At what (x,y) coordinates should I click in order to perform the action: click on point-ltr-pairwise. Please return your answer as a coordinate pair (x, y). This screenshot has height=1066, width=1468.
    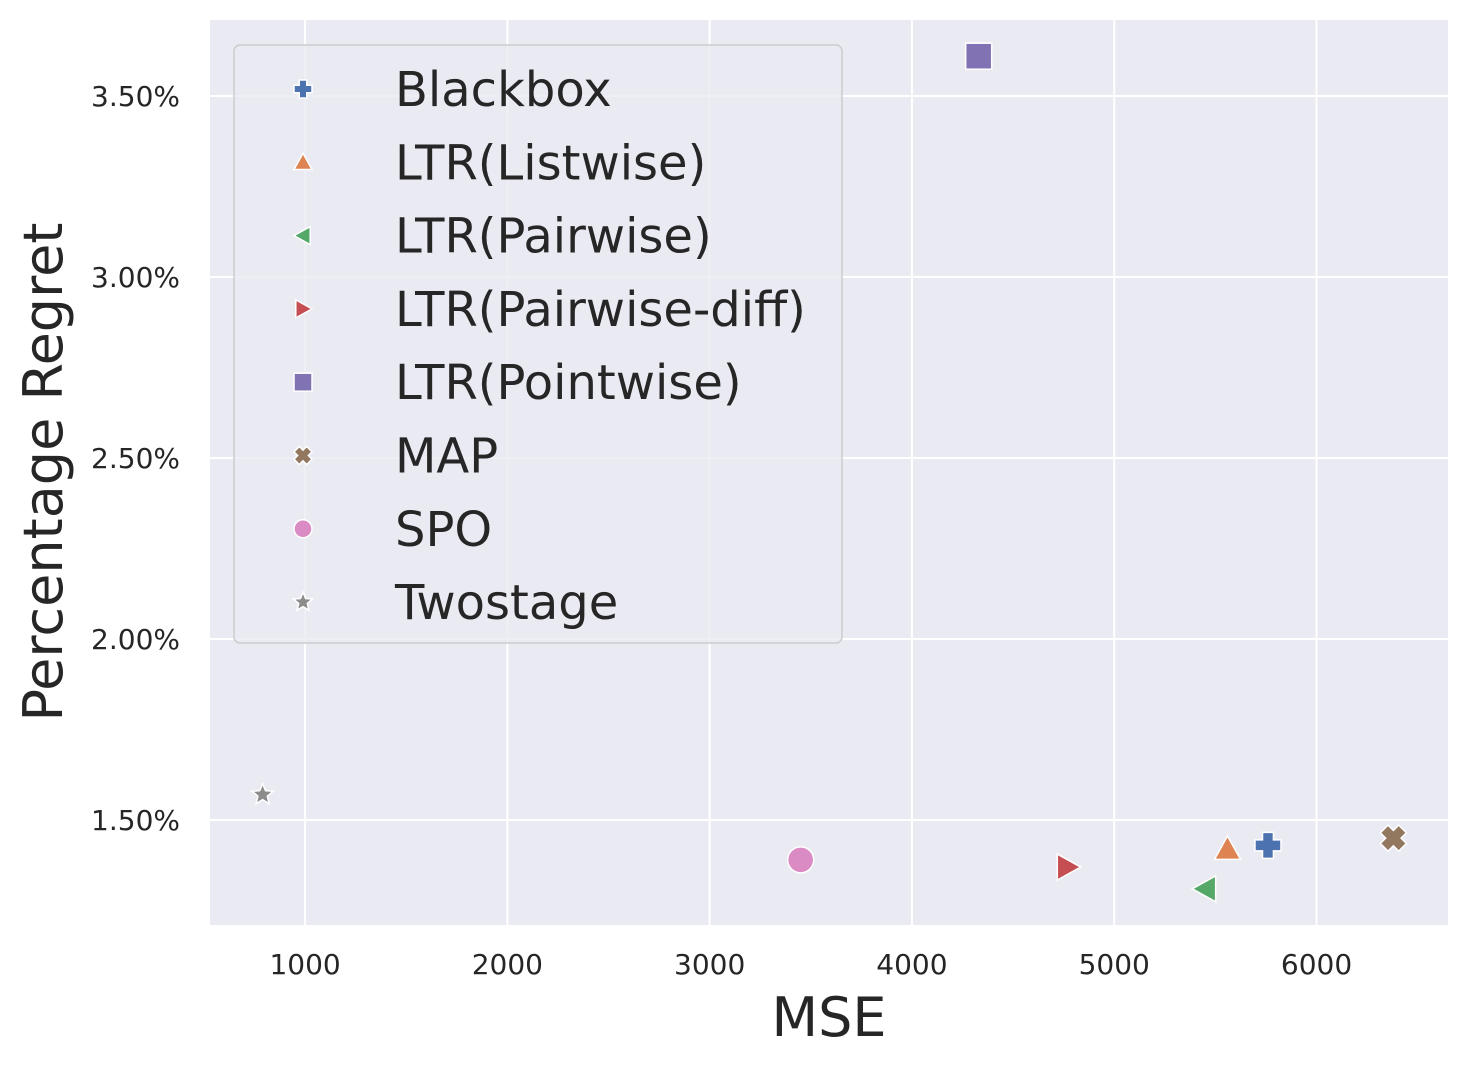
    Looking at the image, I should click on (1203, 889).